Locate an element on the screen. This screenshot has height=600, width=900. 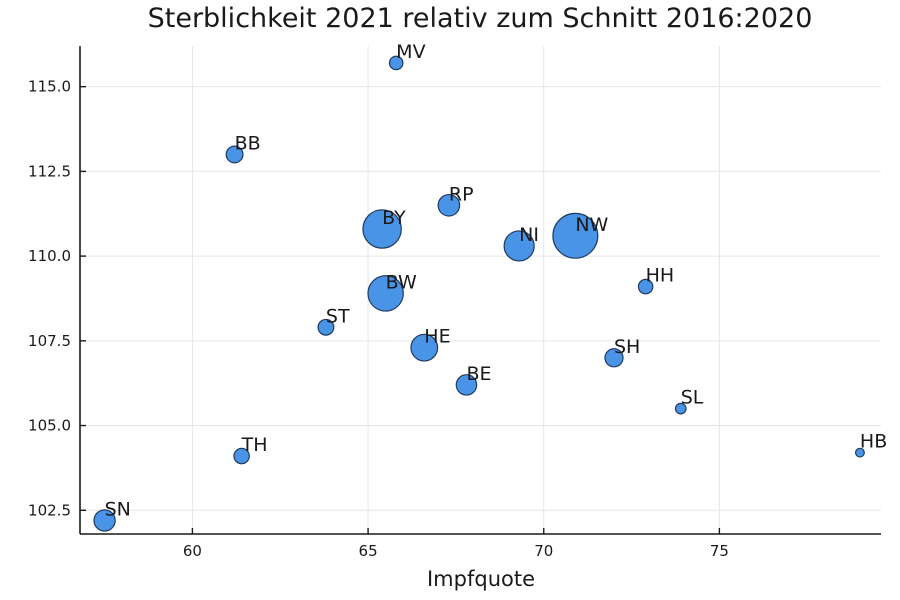
data-point-nw is located at coordinates (575, 235).